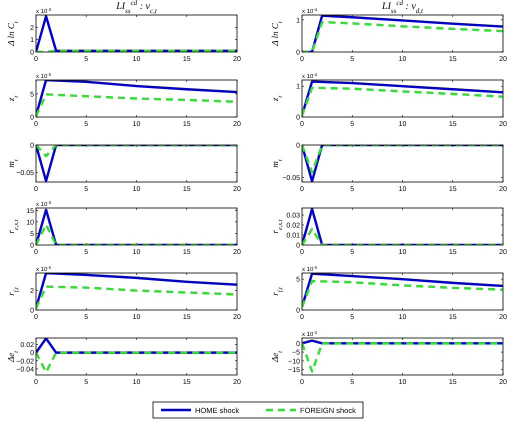 Image resolution: width=510 pixels, height=423 pixels. I want to click on chart-title: LI$_{ss}$$^{cd}$ : ν$_{d,t}$, so click(402, 7).